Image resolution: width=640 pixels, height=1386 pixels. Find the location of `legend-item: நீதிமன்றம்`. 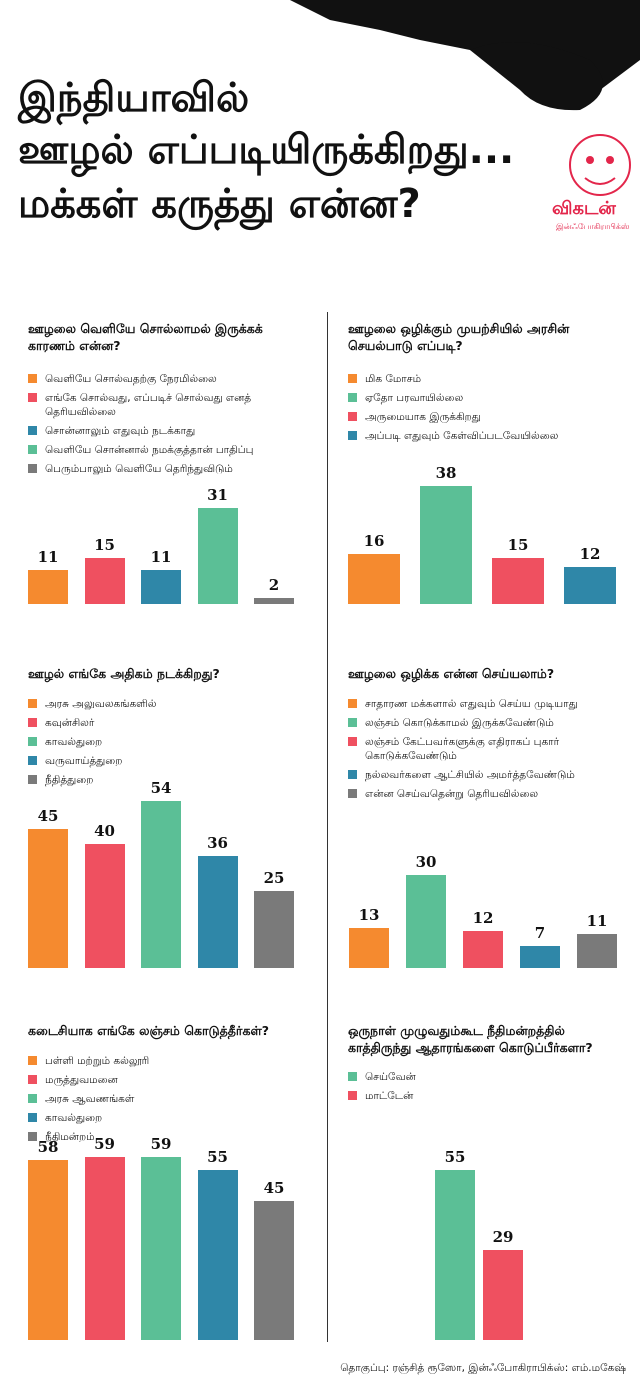

legend-item: நீதிமன்றம் is located at coordinates (168, 1137).